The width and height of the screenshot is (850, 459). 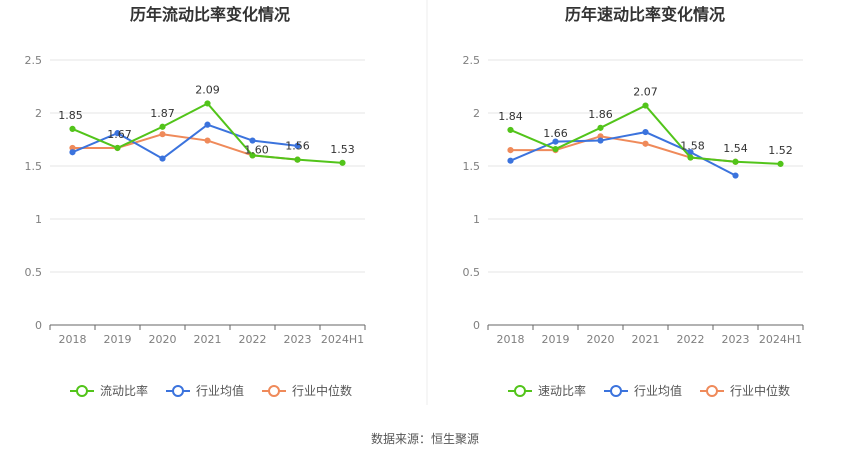 I want to click on legend-label: 流动比率, so click(x=124, y=390).